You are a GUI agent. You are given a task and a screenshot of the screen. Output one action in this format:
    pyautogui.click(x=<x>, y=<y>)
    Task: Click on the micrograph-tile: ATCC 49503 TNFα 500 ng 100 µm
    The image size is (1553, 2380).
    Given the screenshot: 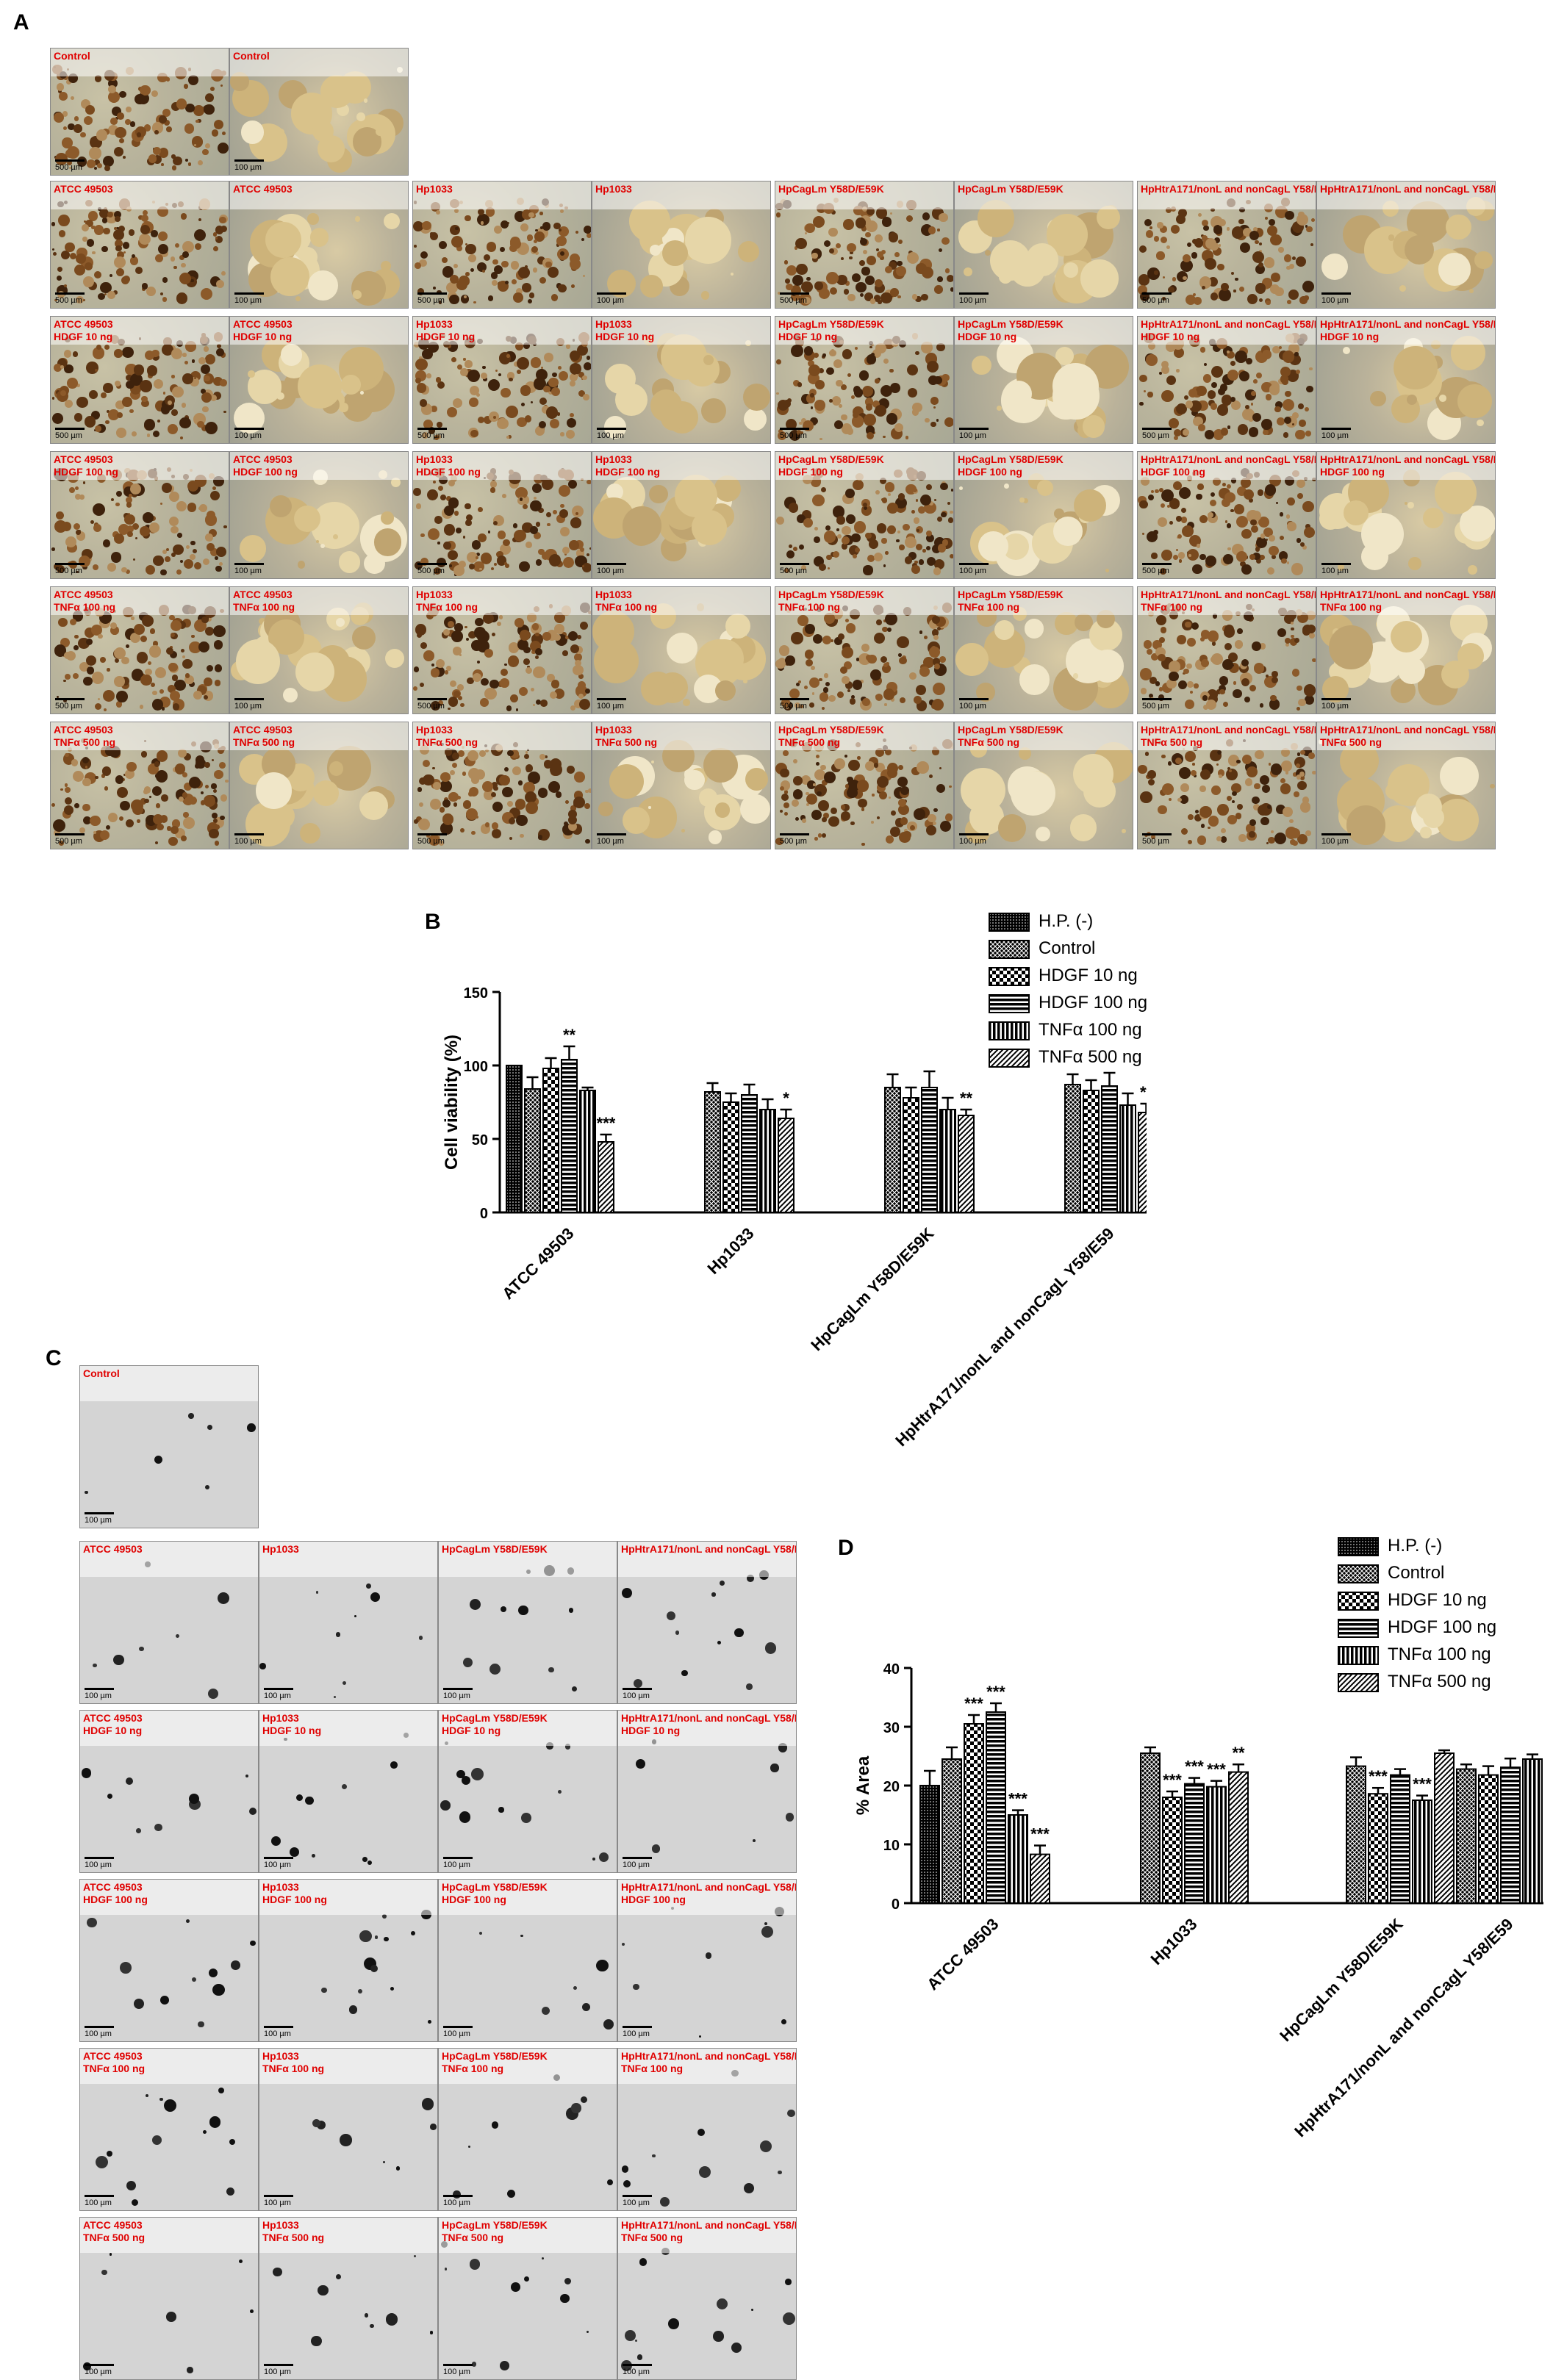 What is the action you would take?
    pyautogui.click(x=169, y=2298)
    